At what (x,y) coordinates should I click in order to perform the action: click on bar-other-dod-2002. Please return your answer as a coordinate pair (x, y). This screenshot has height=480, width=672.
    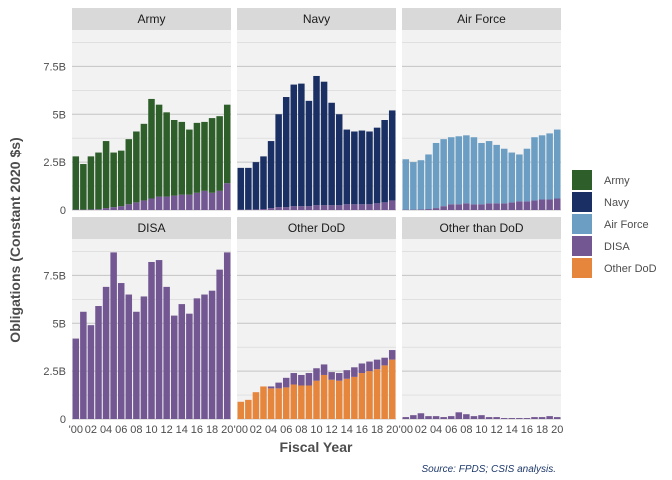
    Looking at the image, I should click on (256, 405).